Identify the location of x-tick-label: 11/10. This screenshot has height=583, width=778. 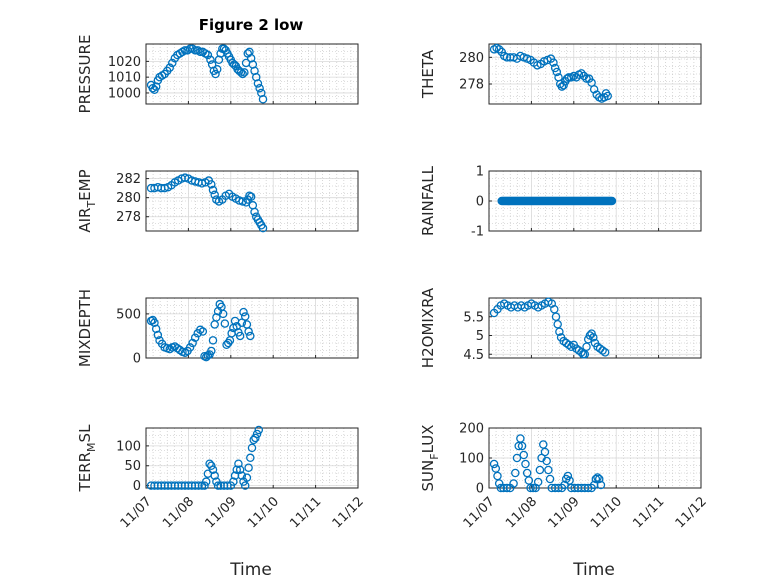
(263, 512).